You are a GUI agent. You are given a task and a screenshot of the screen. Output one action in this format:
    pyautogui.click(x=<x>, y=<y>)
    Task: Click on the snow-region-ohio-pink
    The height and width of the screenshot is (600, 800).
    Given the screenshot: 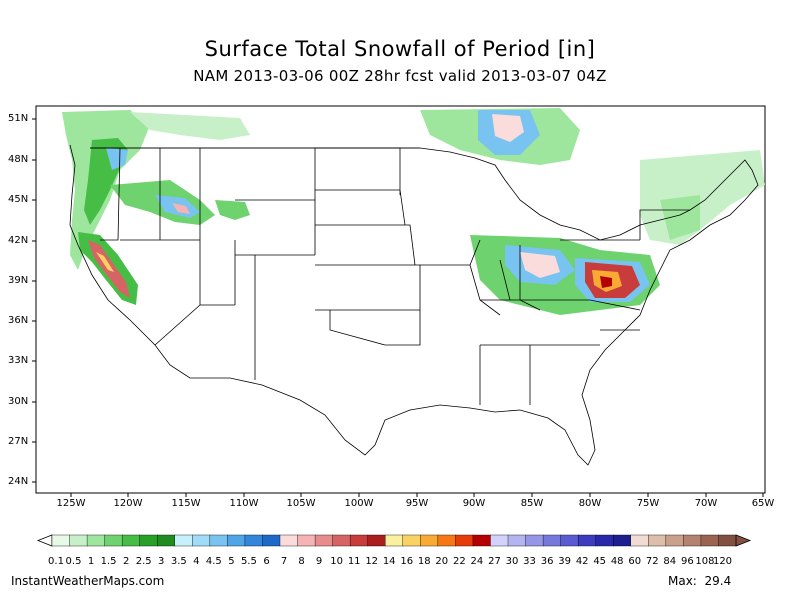 What is the action you would take?
    pyautogui.click(x=540, y=265)
    